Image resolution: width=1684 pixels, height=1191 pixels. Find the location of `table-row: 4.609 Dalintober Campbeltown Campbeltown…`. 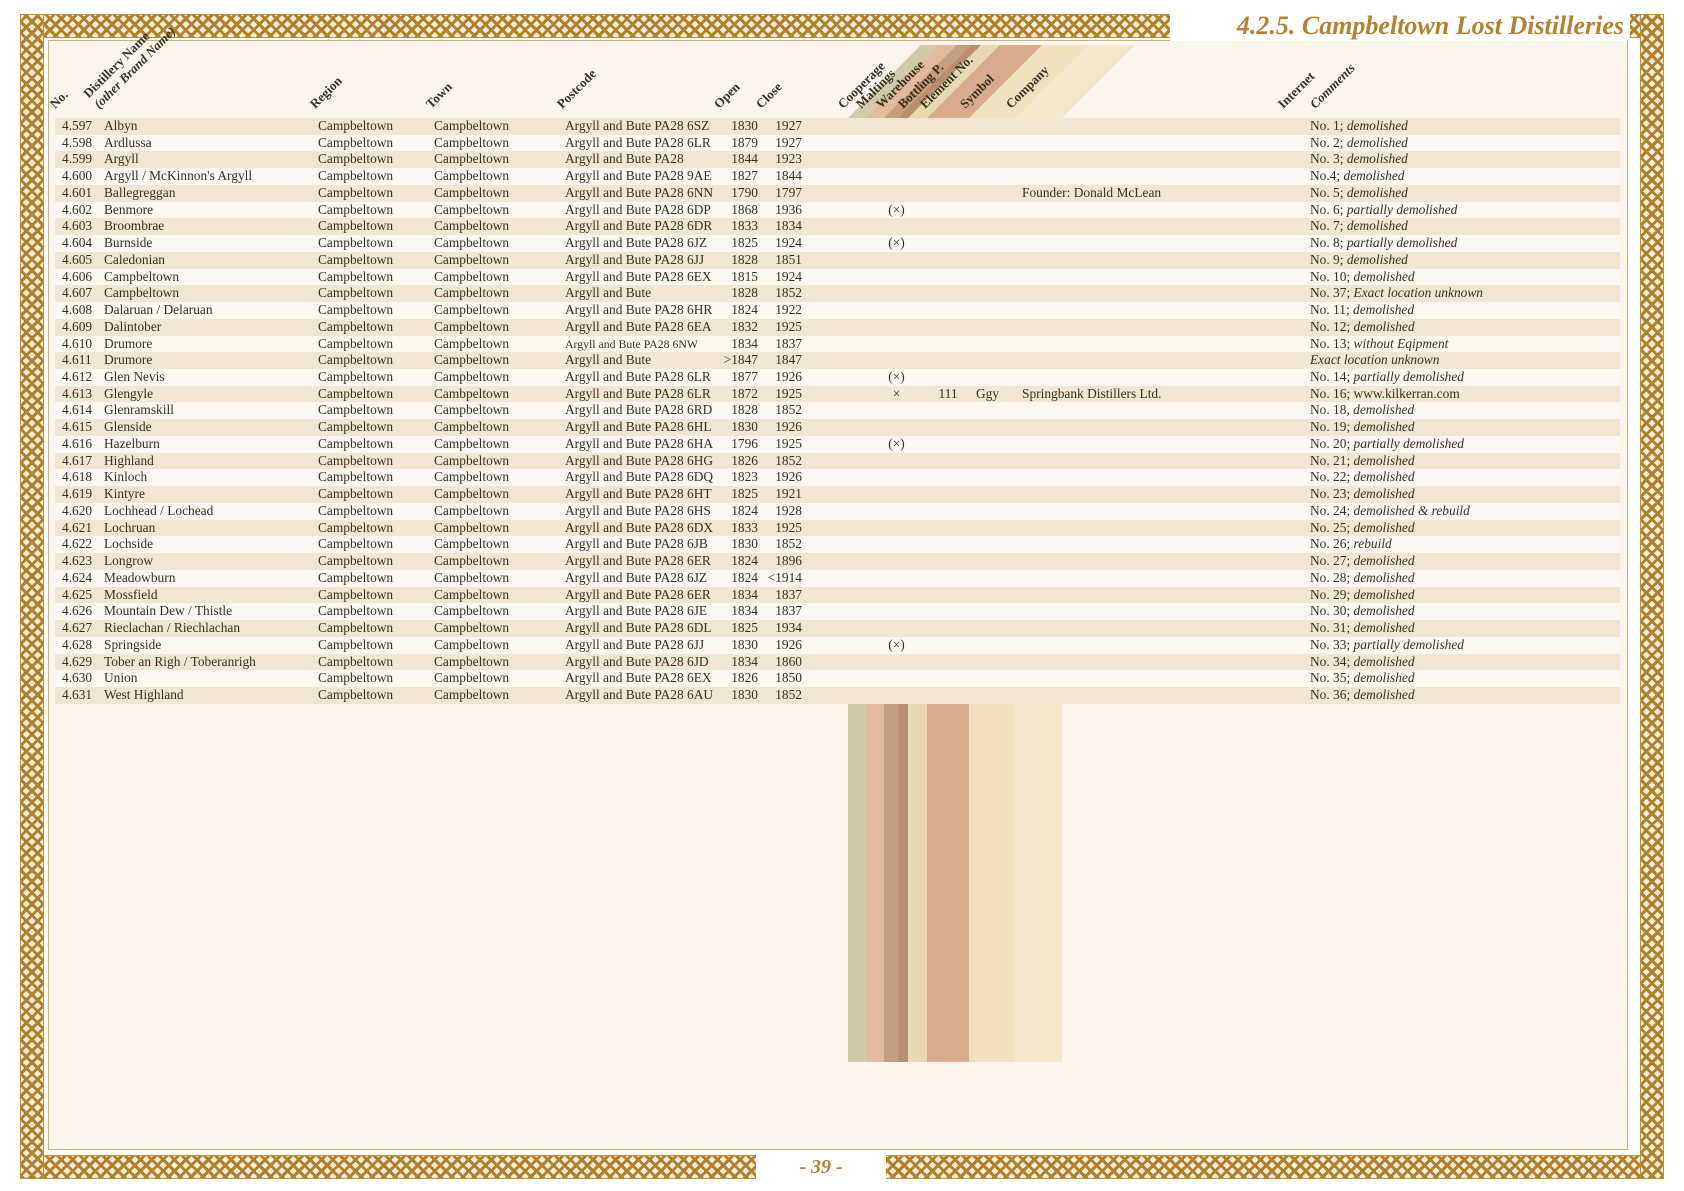

table-row: 4.609 Dalintober Campbeltown Campbeltown… is located at coordinates (837, 327).